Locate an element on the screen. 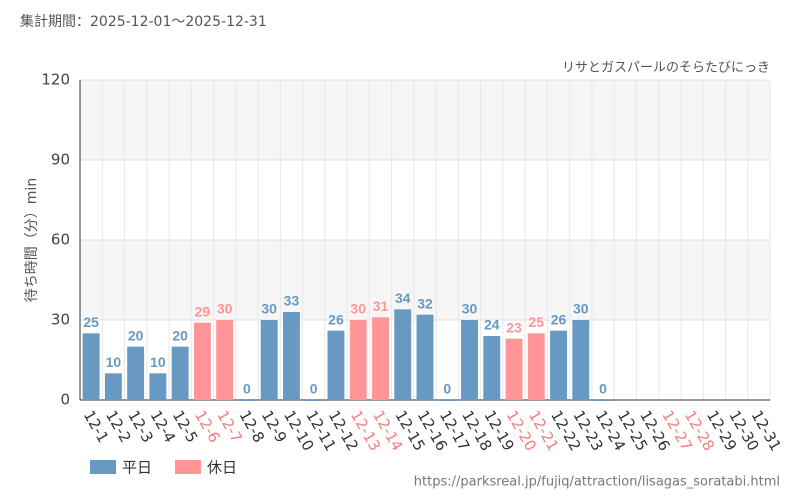 The image size is (800, 500). y-tick-label: 30 is located at coordinates (60, 320).